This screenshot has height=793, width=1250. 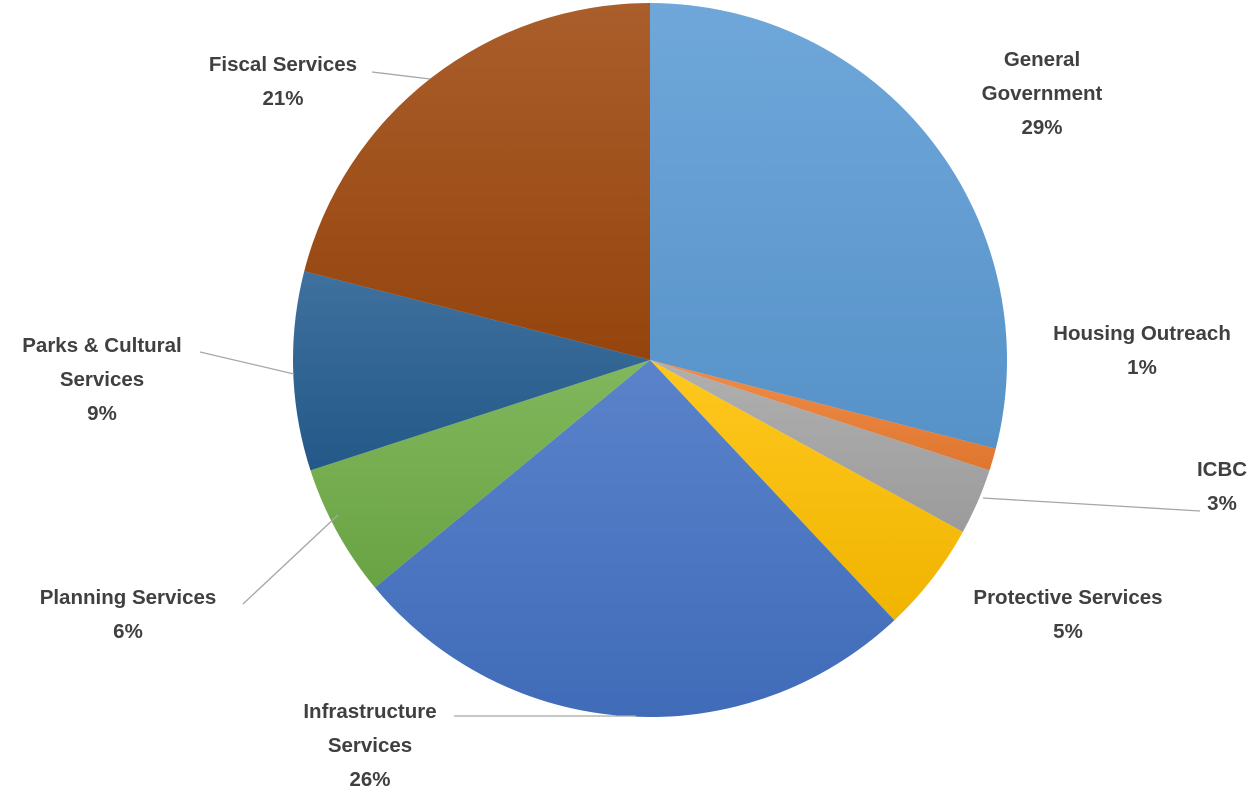 I want to click on data-label-category: Infrastructure, so click(x=369, y=711).